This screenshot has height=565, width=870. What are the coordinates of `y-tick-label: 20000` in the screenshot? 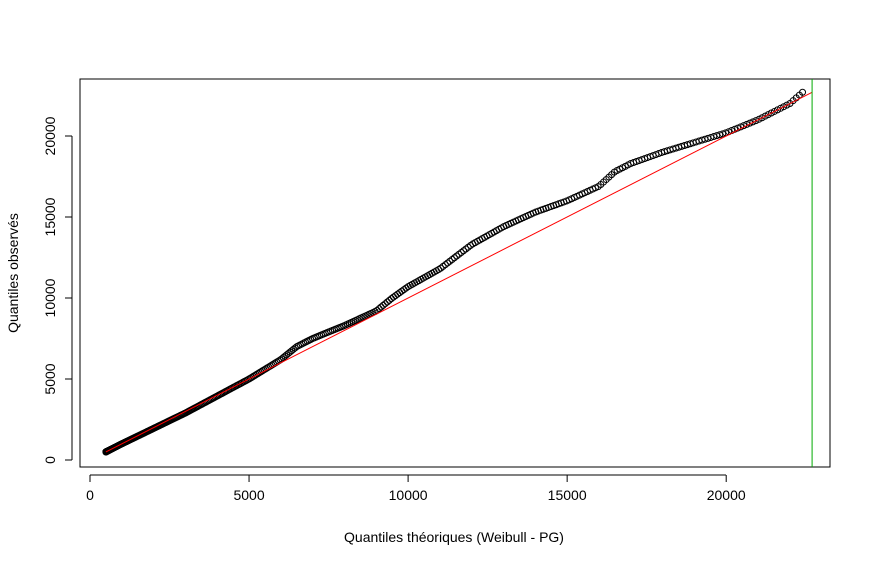 It's located at (50, 135).